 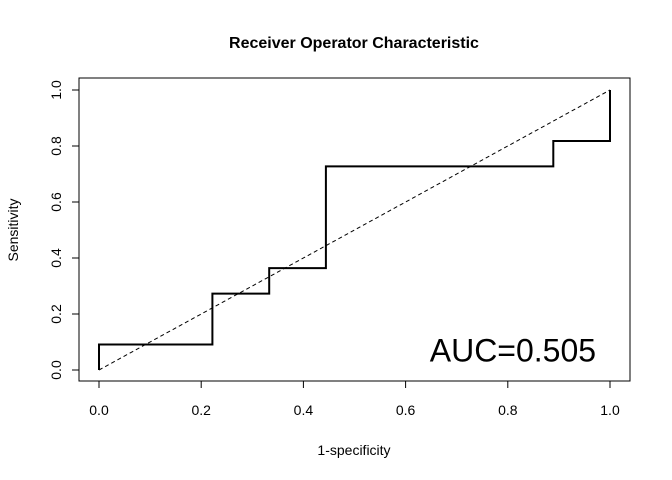 What do you see at coordinates (201, 410) in the screenshot?
I see `x-tick-label: 0.2` at bounding box center [201, 410].